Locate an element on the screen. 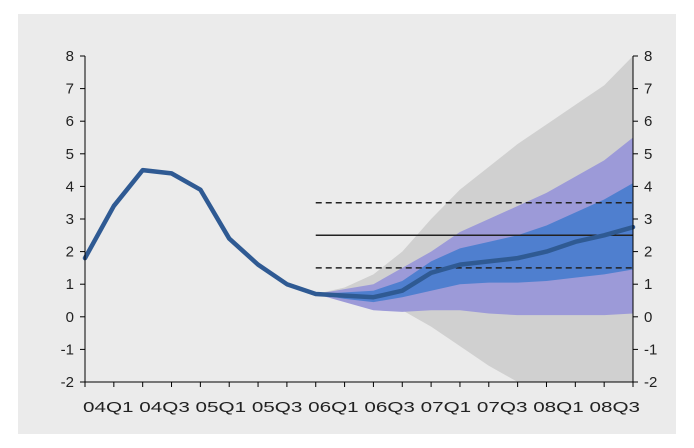 The width and height of the screenshot is (694, 448). y-tick-label-left: 6 is located at coordinates (70, 121).